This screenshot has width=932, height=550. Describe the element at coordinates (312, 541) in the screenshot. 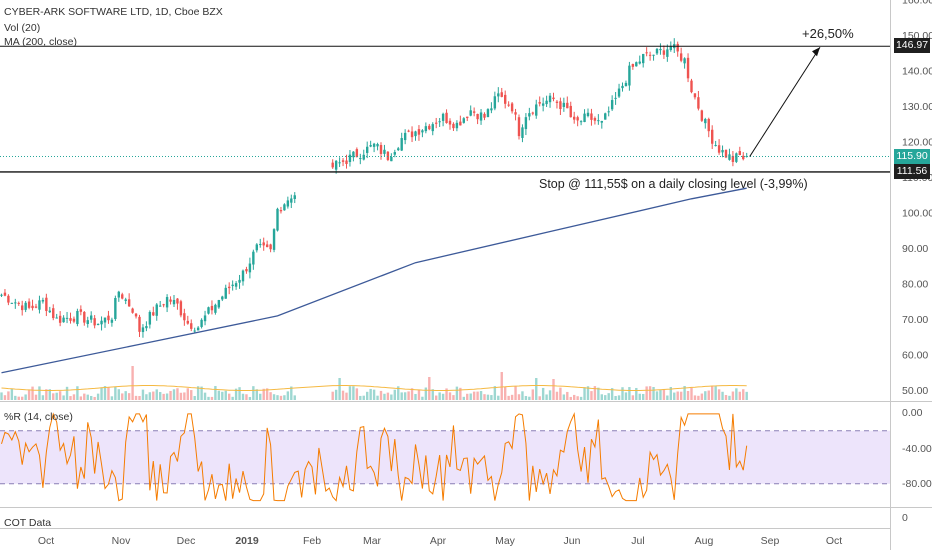

I see `time-tick-label: Feb` at that location.